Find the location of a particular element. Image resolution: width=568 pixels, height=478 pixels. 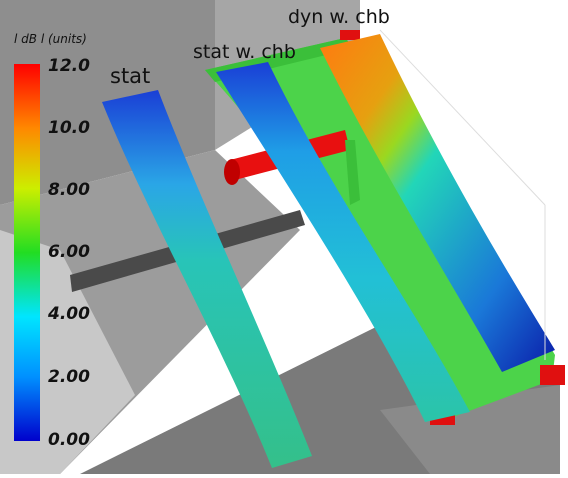

colorbar-tick: 10.0 is located at coordinates (69, 128).